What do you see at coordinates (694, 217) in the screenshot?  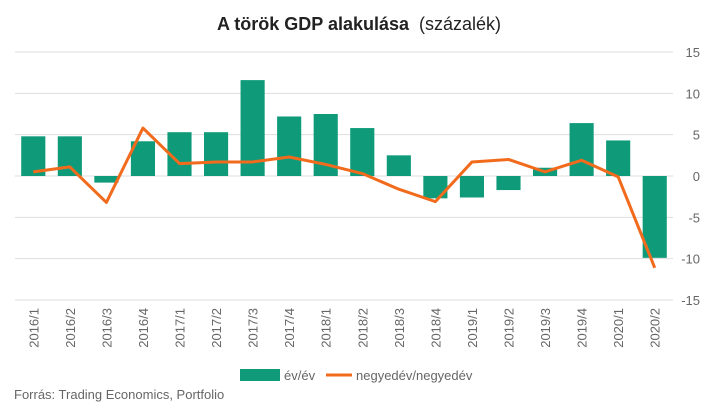 I see `y-tick-label: -5` at bounding box center [694, 217].